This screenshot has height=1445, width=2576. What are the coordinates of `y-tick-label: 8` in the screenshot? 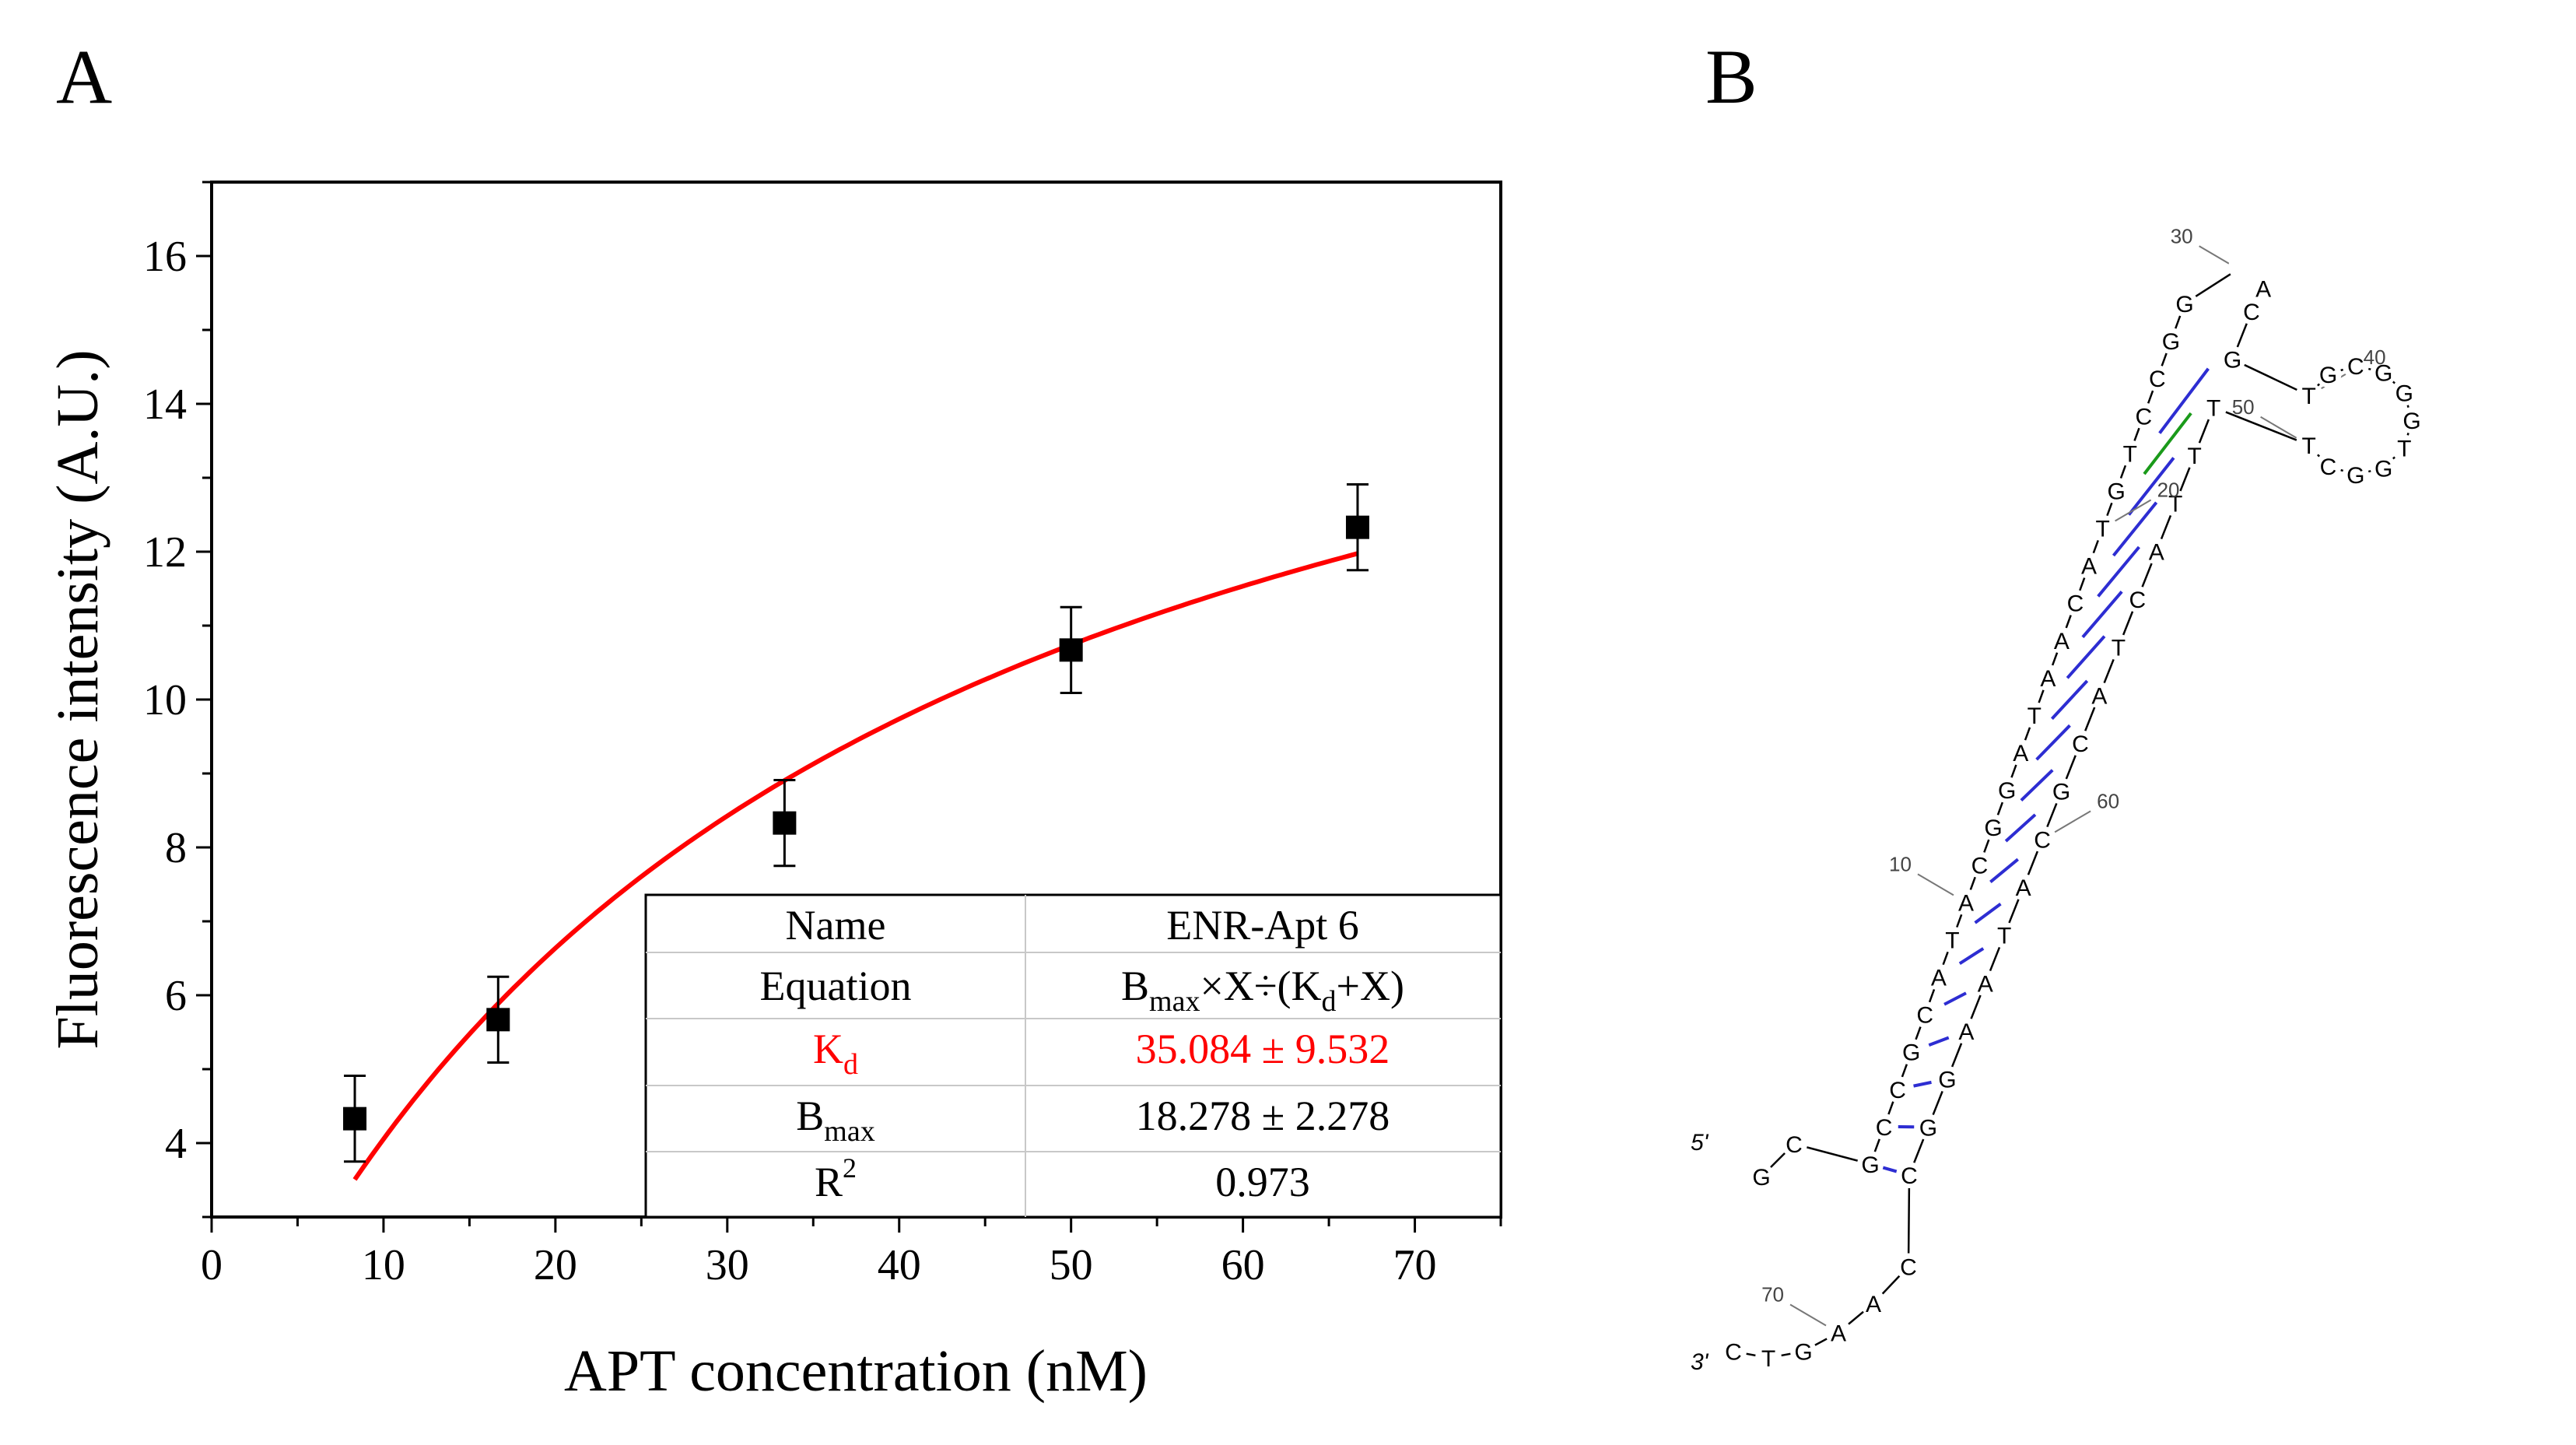 It's located at (176, 848).